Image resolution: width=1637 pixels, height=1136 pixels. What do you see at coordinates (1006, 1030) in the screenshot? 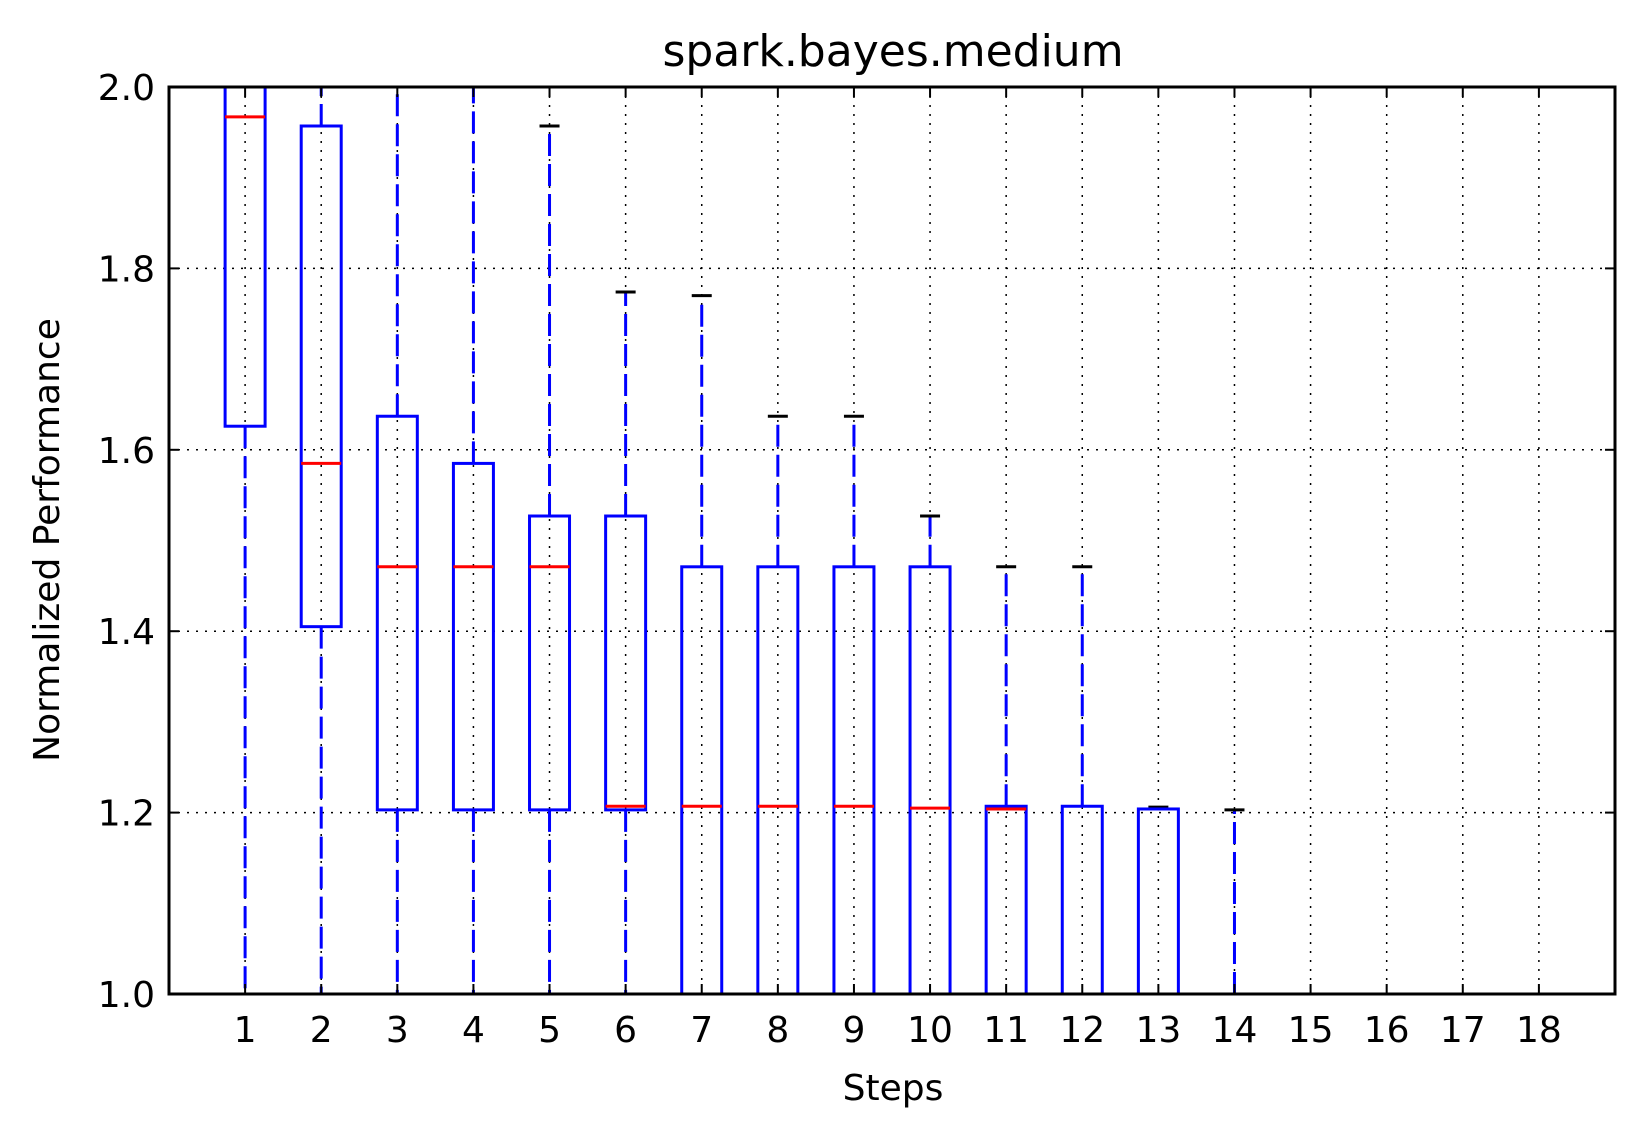
I see `x-tick-label: 11` at bounding box center [1006, 1030].